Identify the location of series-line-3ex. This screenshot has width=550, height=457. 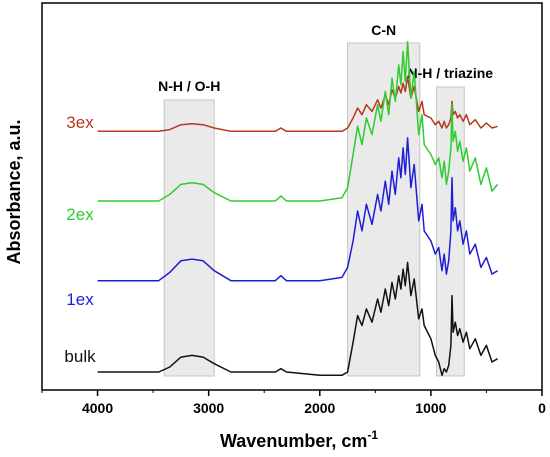
(297, 104).